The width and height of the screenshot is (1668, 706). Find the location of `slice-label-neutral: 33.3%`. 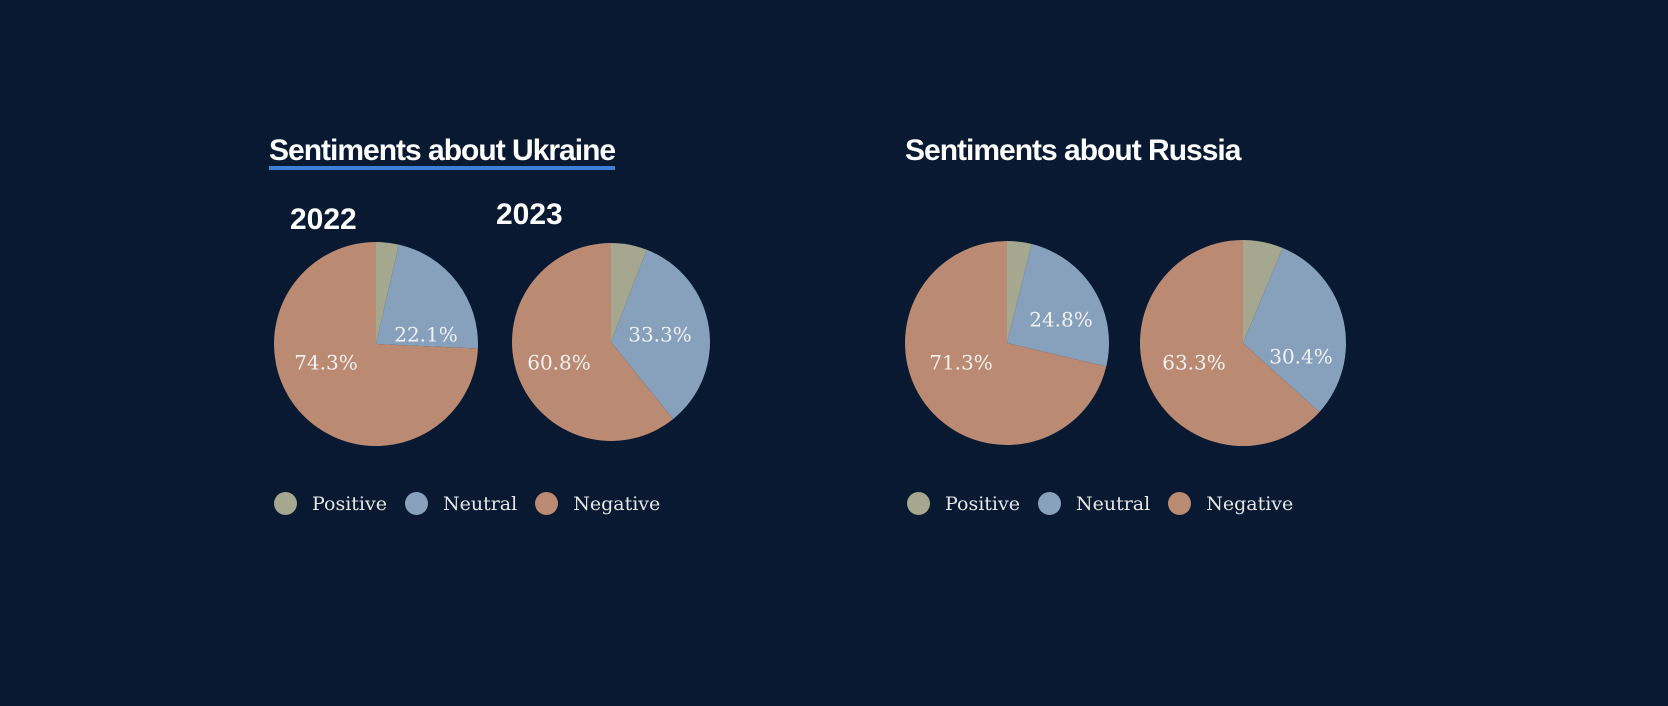

slice-label-neutral: 33.3% is located at coordinates (660, 335).